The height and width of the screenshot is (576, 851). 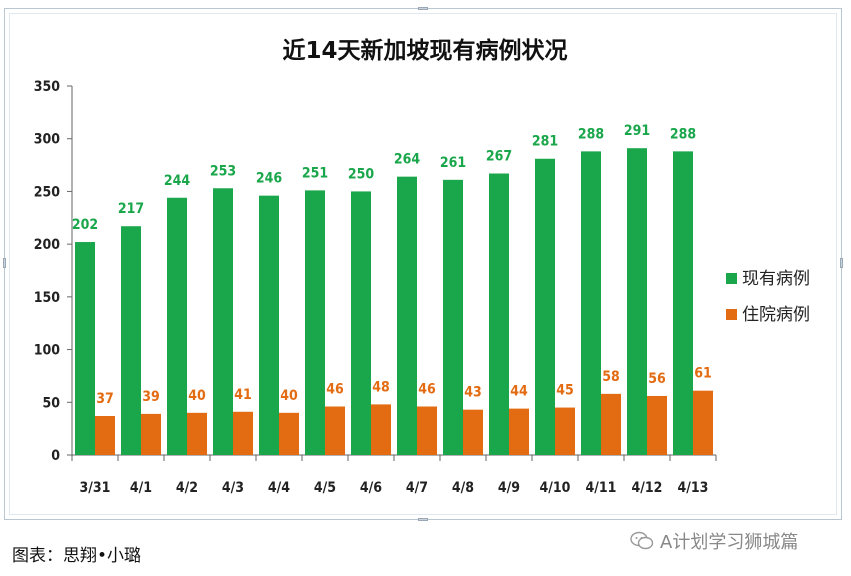 What do you see at coordinates (423, 8) in the screenshot?
I see `resize-handle-top` at bounding box center [423, 8].